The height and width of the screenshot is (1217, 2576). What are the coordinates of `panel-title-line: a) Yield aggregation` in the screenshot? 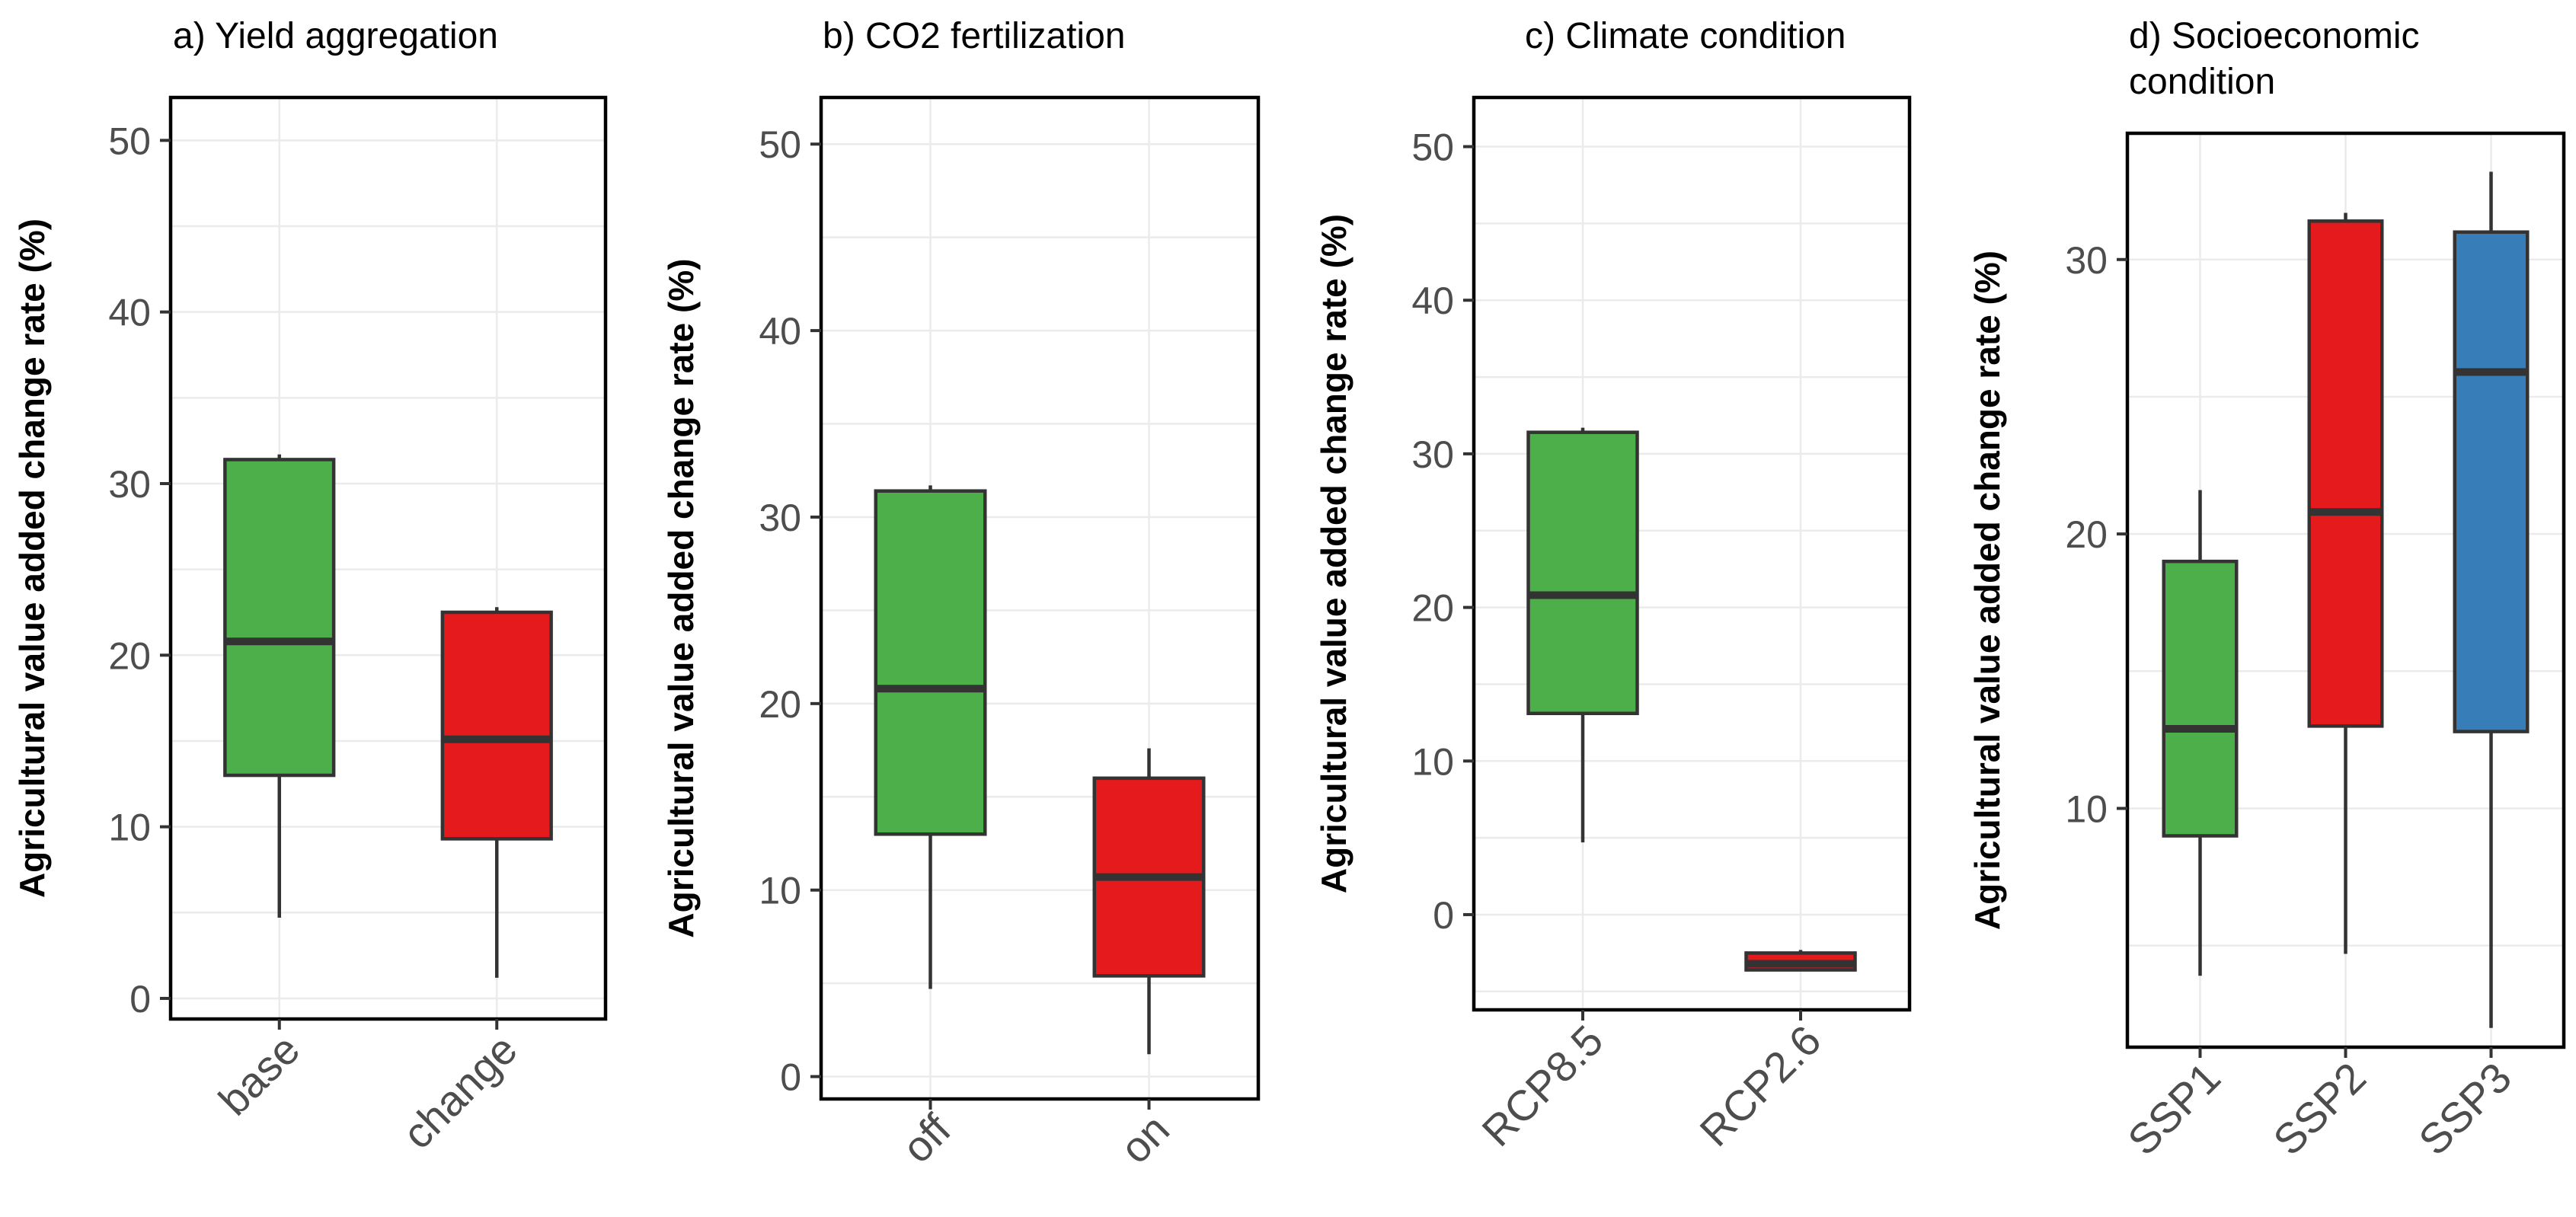 It's located at (335, 36).